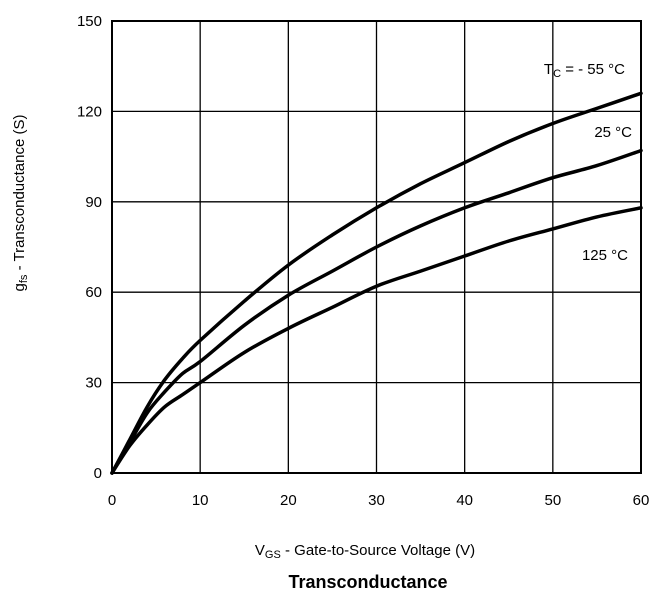 This screenshot has width=654, height=594. What do you see at coordinates (464, 500) in the screenshot?
I see `x-tick-label-40: 40` at bounding box center [464, 500].